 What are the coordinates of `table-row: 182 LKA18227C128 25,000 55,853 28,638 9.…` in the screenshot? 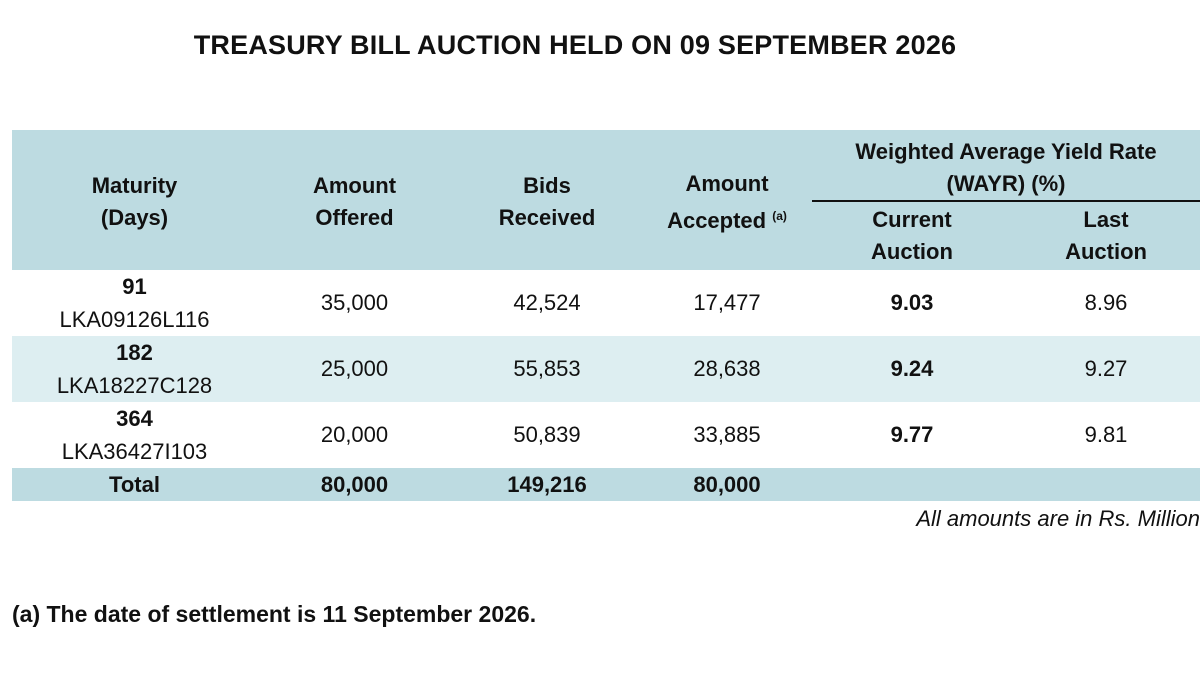 It's located at (606, 369).